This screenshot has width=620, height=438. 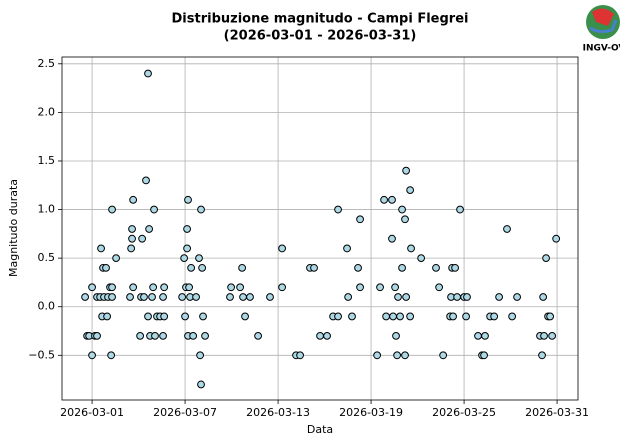 I want to click on y-tick-label: 0.5, so click(x=47, y=257).